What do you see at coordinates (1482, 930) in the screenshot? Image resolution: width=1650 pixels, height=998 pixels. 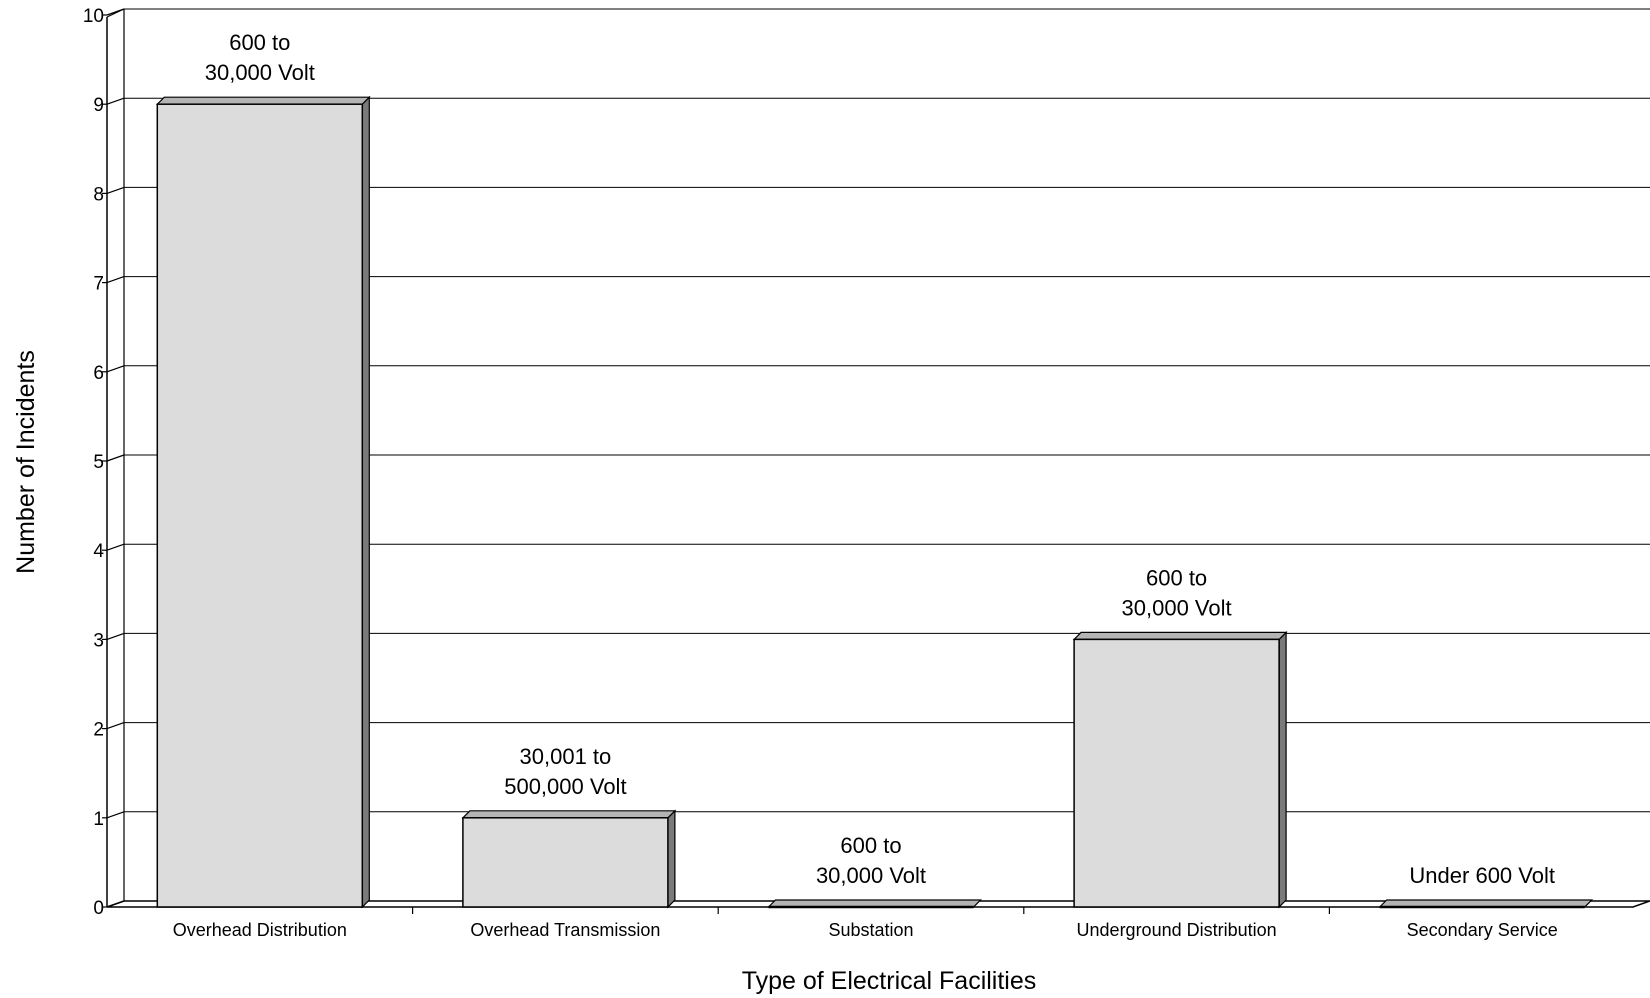 I see `x-tick-label: Secondary Service` at bounding box center [1482, 930].